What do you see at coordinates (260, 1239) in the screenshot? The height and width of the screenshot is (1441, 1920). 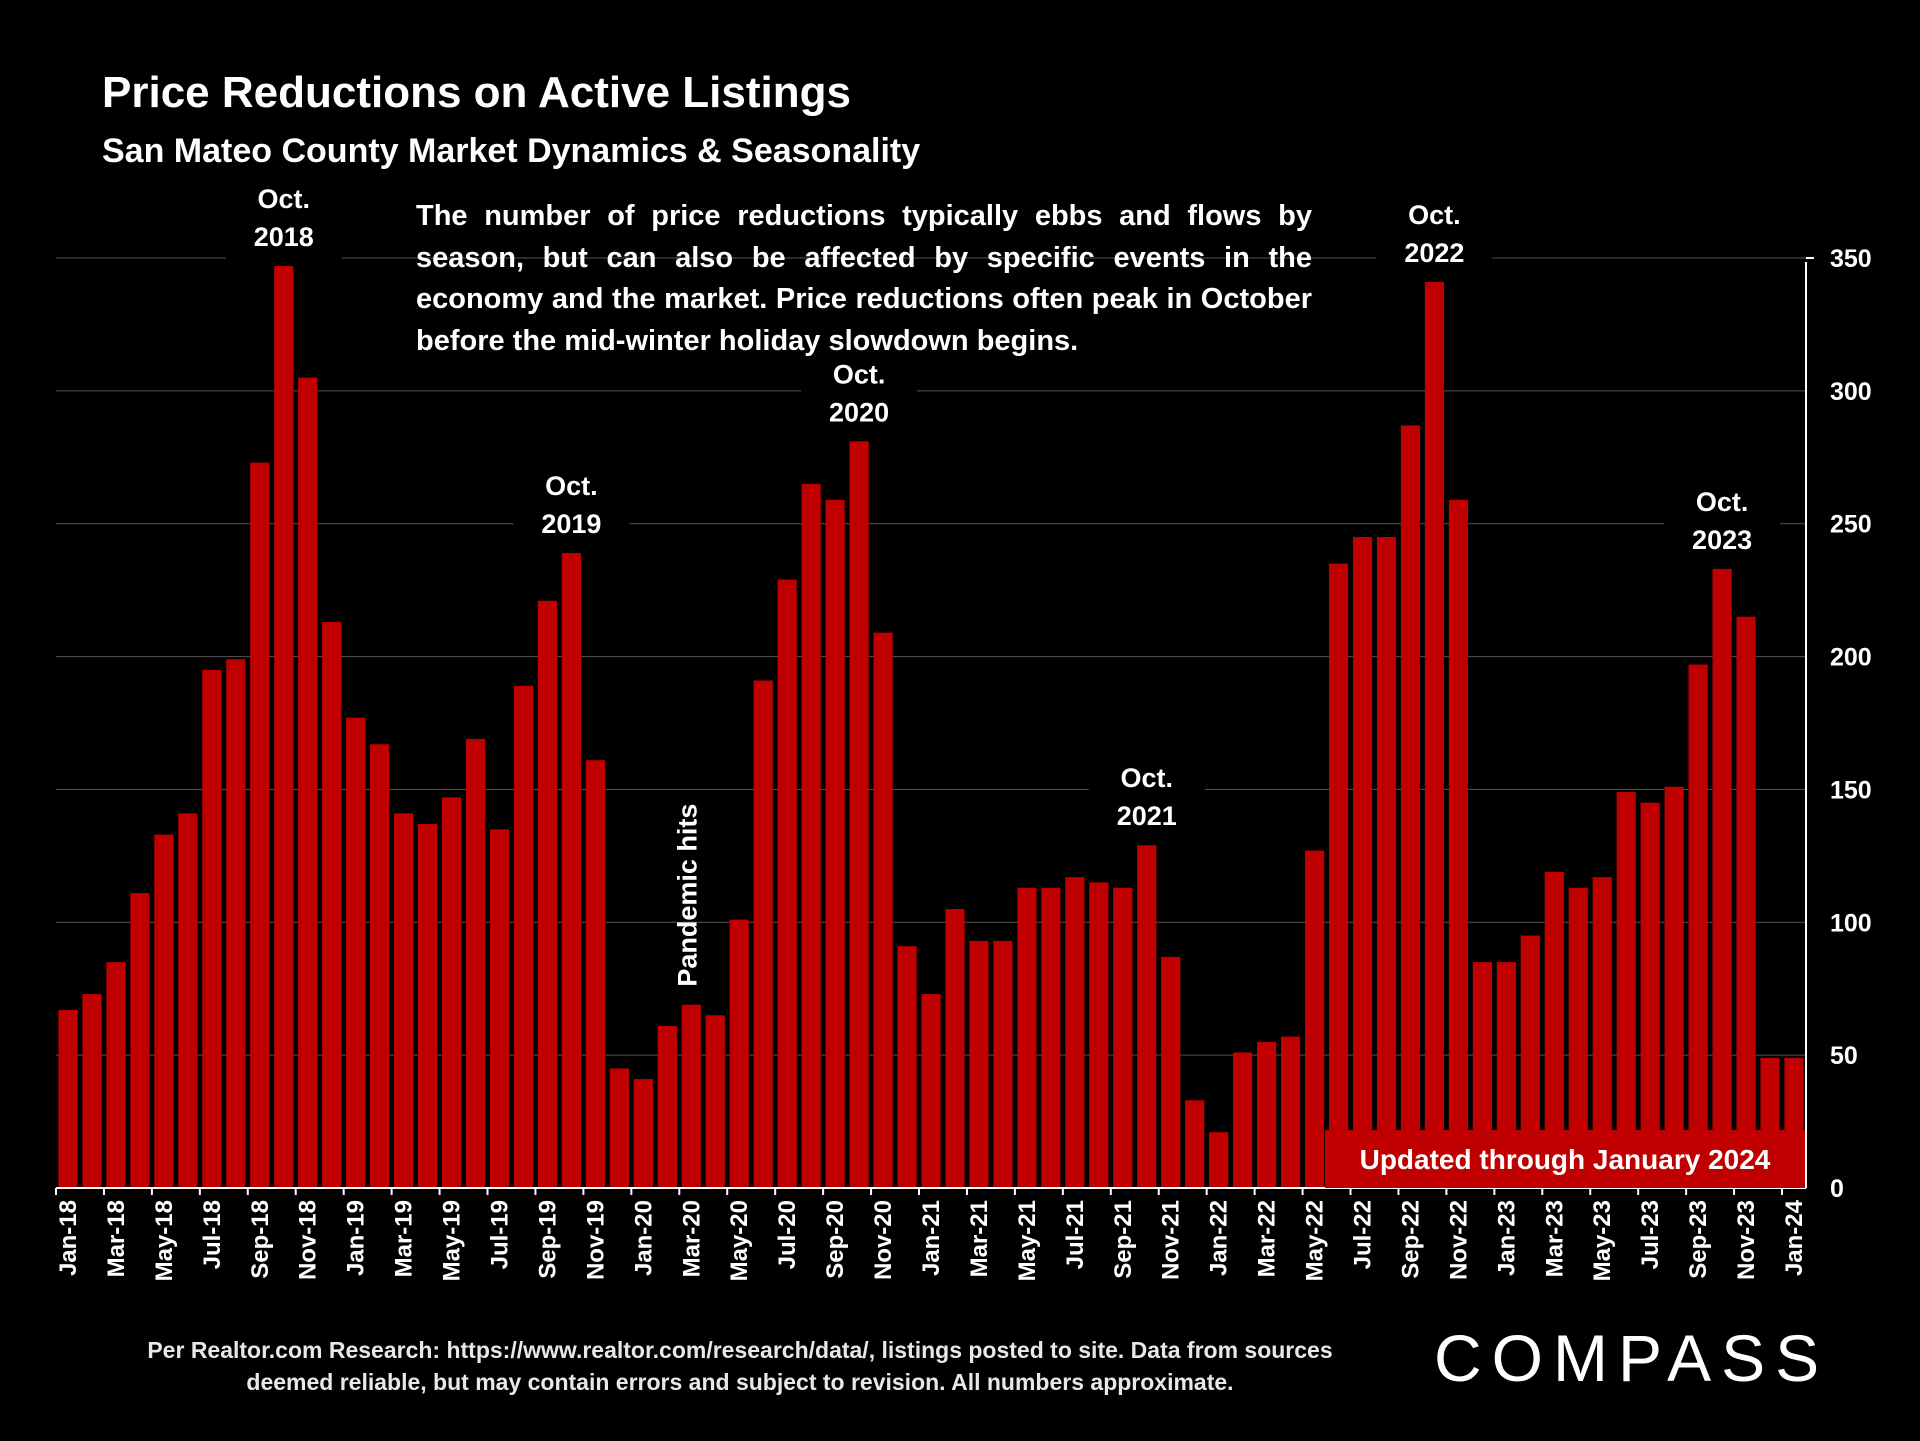 I see `x-tick-label: Sep-18` at bounding box center [260, 1239].